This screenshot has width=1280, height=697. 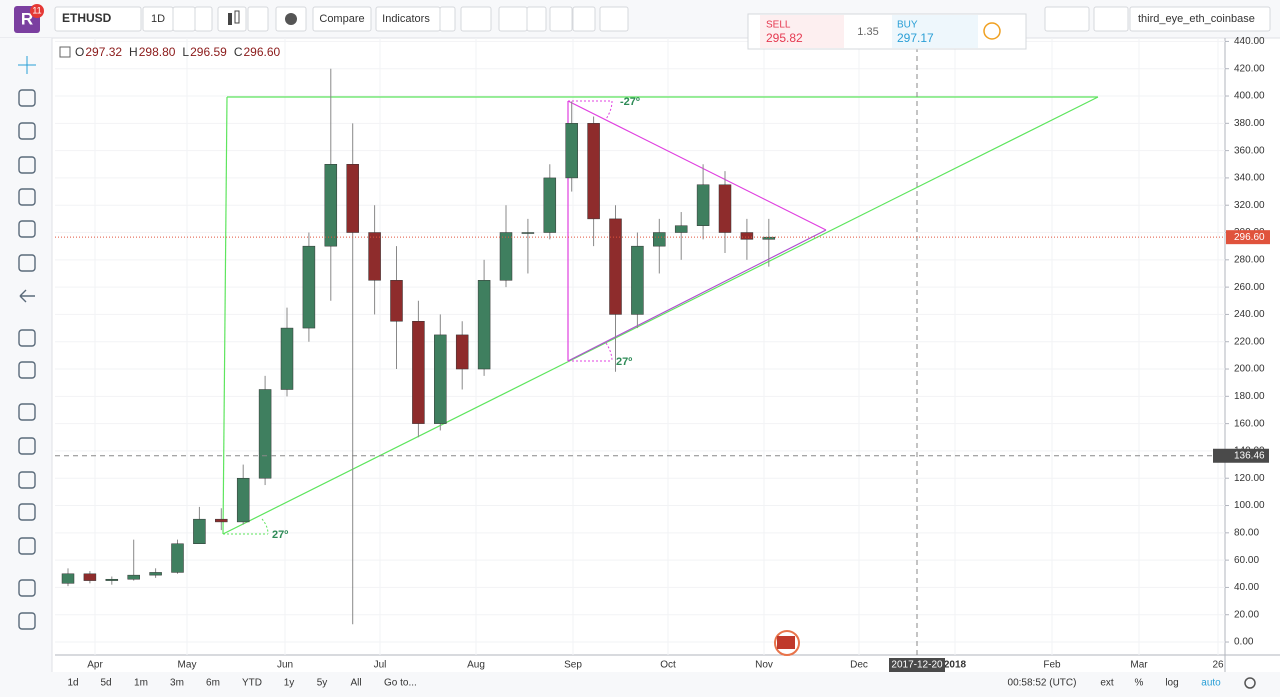 What do you see at coordinates (697, 165) in the screenshot?
I see `trend-line` at bounding box center [697, 165].